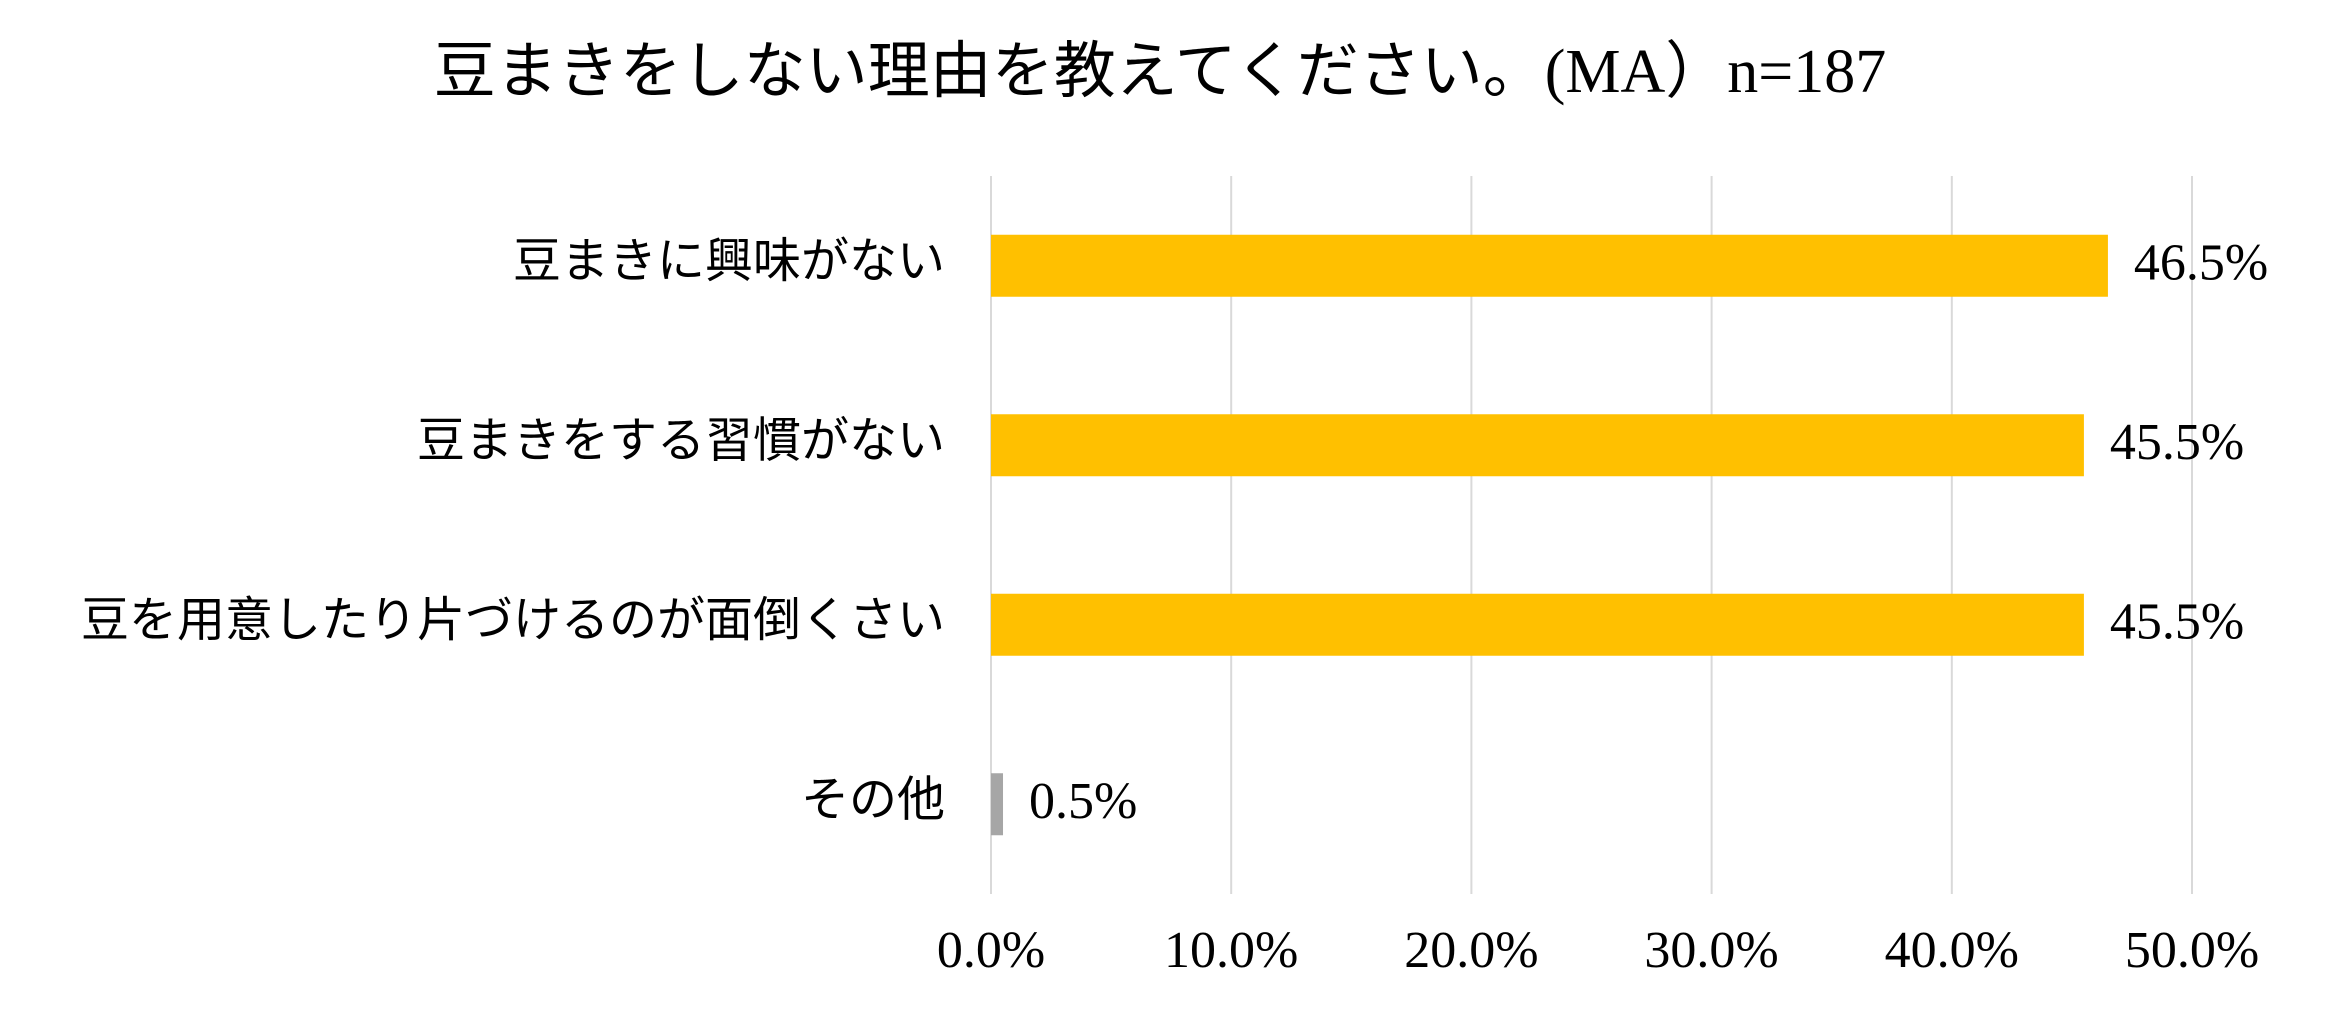 The image size is (2336, 1013). Describe the element at coordinates (2201, 263) in the screenshot. I see `value-label: 46.5%` at that location.